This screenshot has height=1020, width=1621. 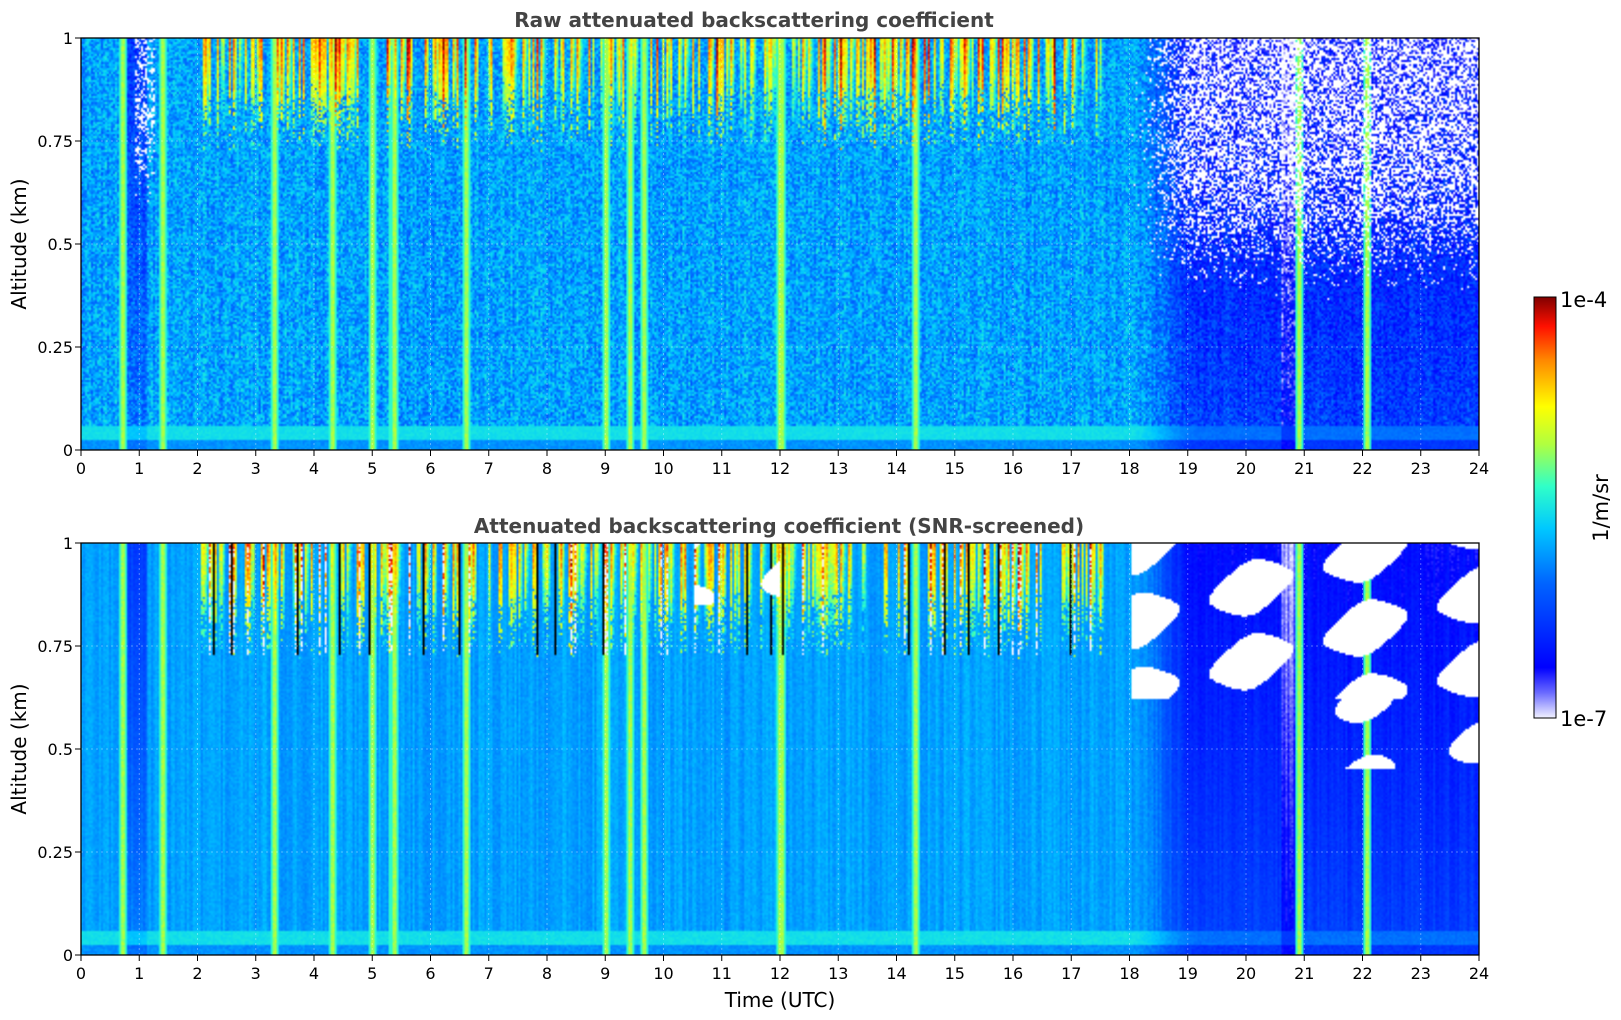 I want to click on colorbar-bar, so click(x=1545, y=507).